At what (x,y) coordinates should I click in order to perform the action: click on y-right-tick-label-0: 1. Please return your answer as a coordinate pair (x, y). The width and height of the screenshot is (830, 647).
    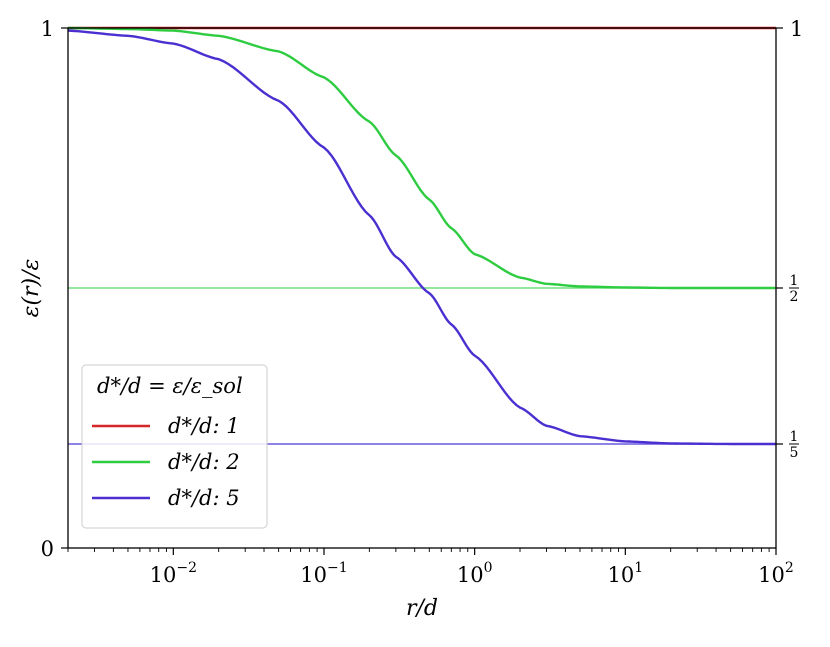
    Looking at the image, I should click on (796, 29).